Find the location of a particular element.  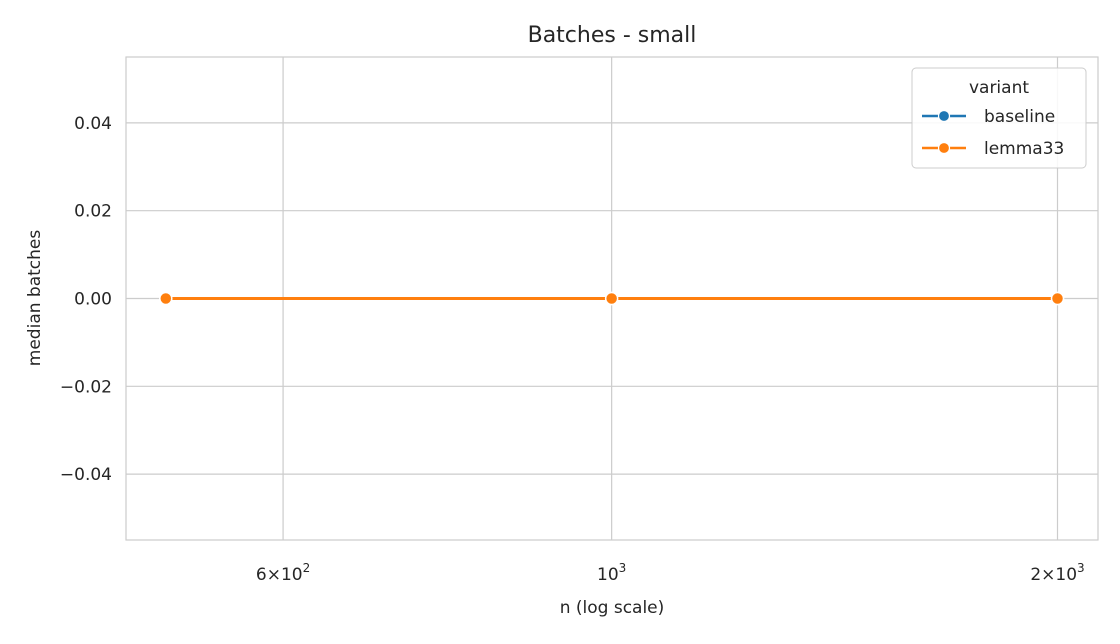

x-tick-label: 6×10² is located at coordinates (283, 573).